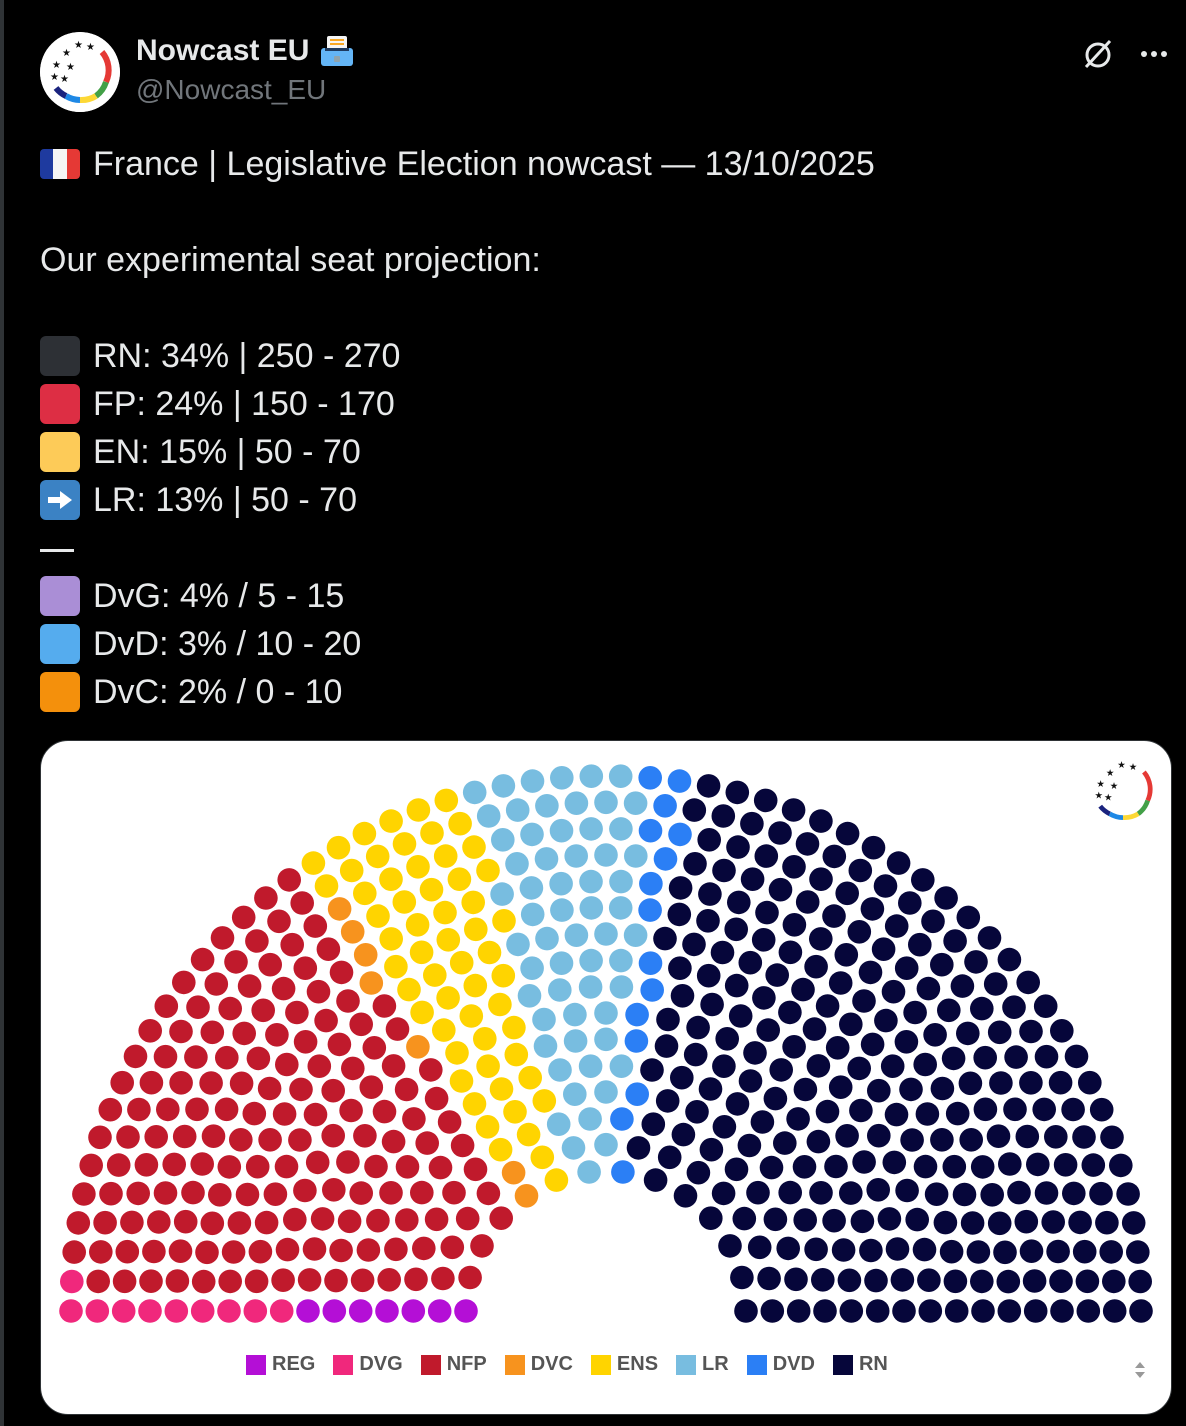 This screenshot has width=1186, height=1426. What do you see at coordinates (590, 356) in the screenshot?
I see `party-row-rn: RN: 34% | 250 - 270` at bounding box center [590, 356].